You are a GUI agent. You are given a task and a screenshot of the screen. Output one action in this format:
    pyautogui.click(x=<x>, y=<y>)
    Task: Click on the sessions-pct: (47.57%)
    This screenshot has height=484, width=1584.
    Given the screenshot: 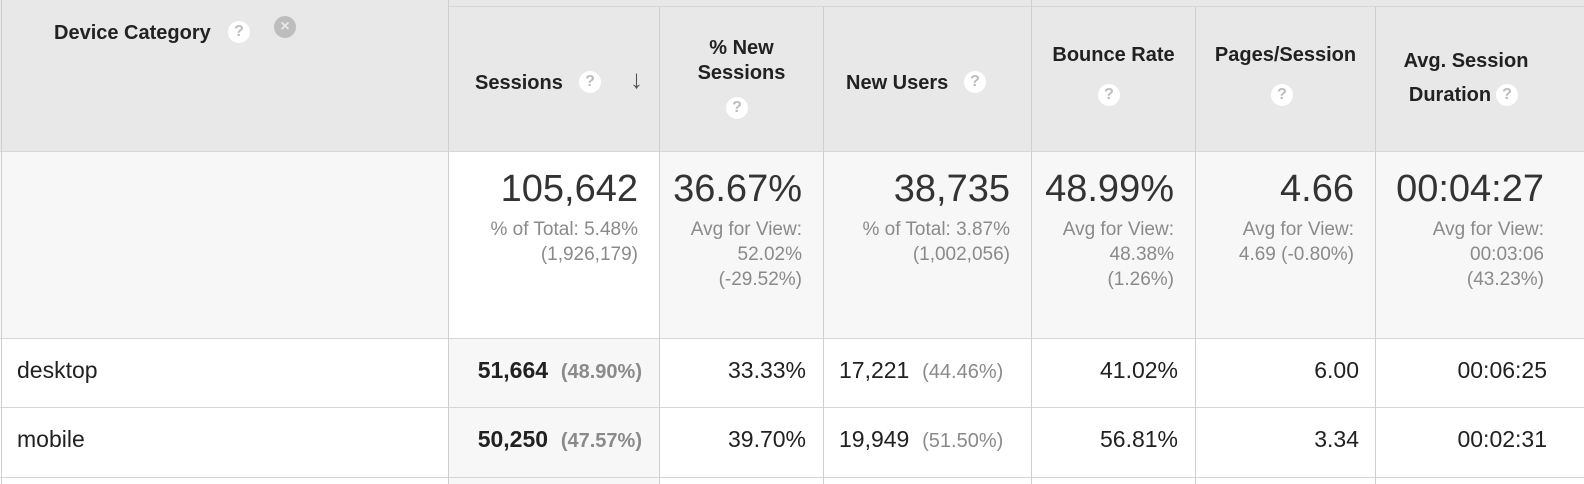 What is the action you would take?
    pyautogui.click(x=601, y=441)
    